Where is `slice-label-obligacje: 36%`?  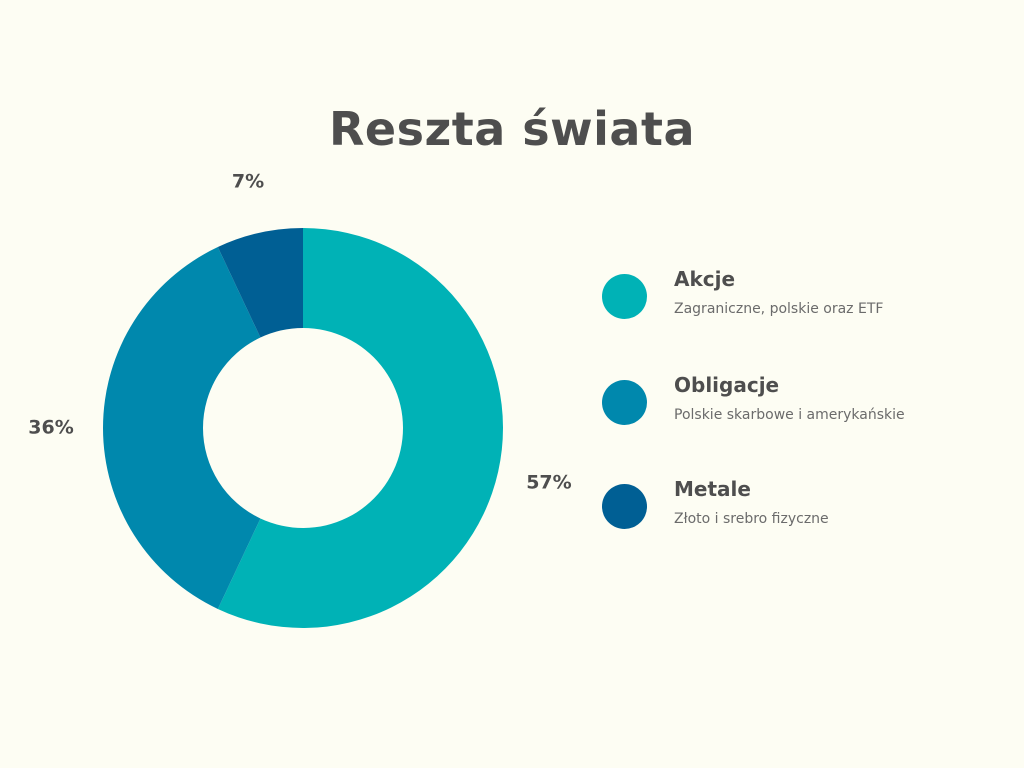 slice-label-obligacje: 36% is located at coordinates (50, 428).